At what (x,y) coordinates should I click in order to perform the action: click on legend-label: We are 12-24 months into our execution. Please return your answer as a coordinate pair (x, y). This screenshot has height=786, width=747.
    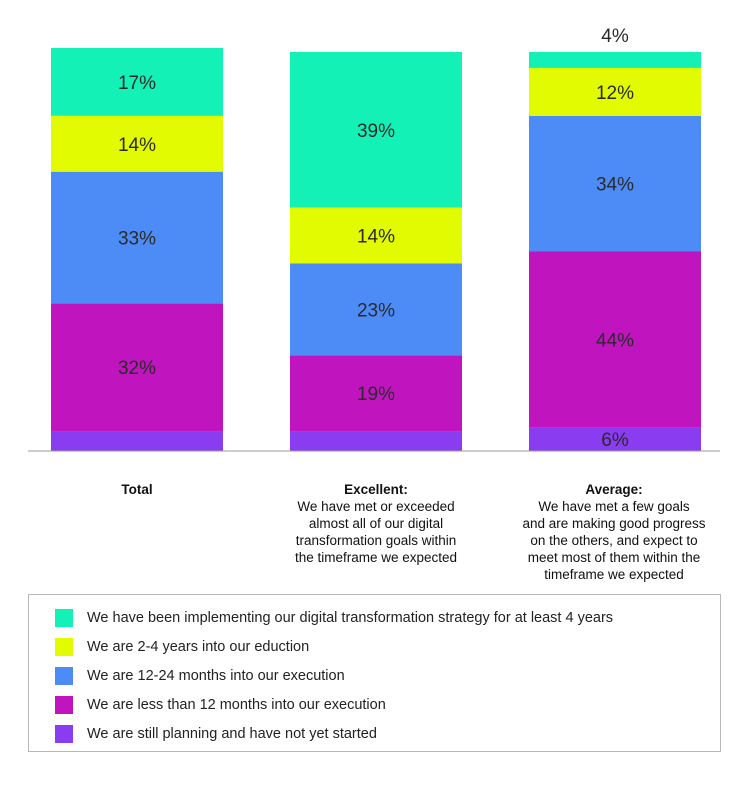
    Looking at the image, I should click on (216, 675).